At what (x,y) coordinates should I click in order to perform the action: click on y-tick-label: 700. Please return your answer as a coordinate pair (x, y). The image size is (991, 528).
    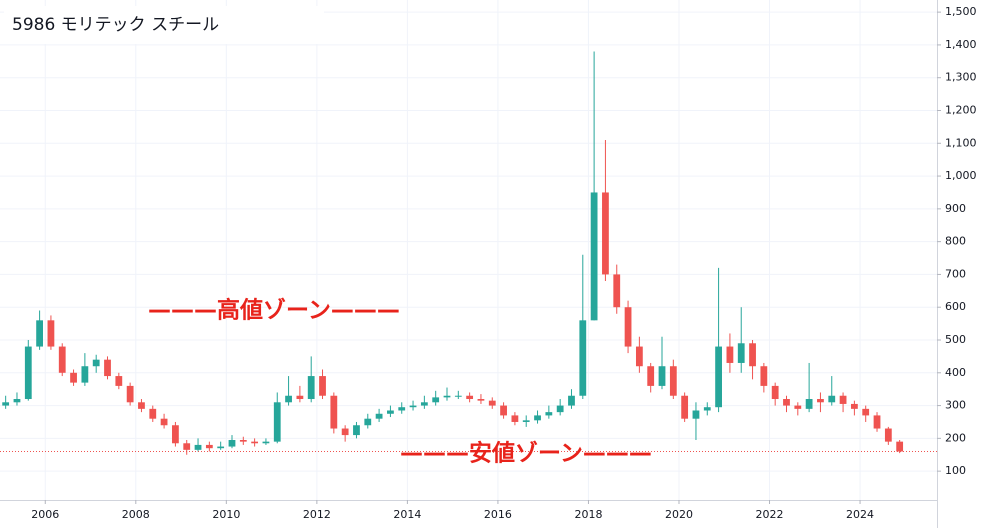
    Looking at the image, I should click on (955, 273).